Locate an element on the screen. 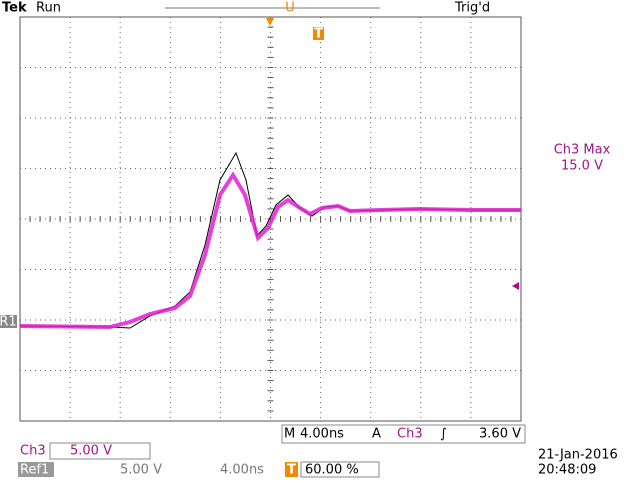  info-box is located at coordinates (403, 434).